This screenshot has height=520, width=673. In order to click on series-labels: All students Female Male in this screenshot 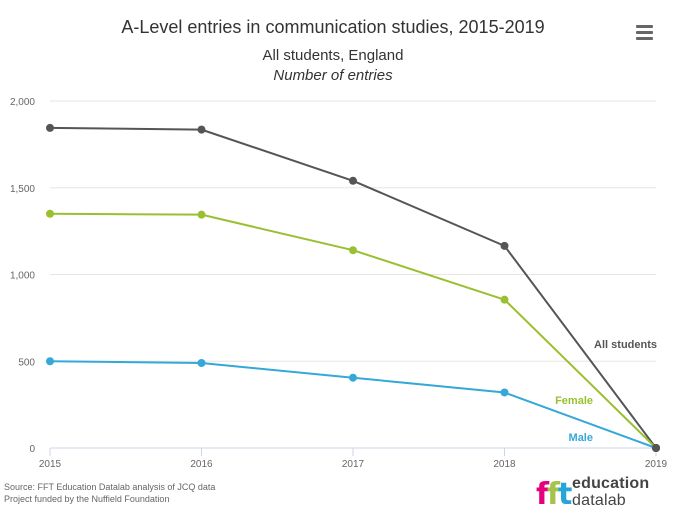, I will do `click(606, 391)`.